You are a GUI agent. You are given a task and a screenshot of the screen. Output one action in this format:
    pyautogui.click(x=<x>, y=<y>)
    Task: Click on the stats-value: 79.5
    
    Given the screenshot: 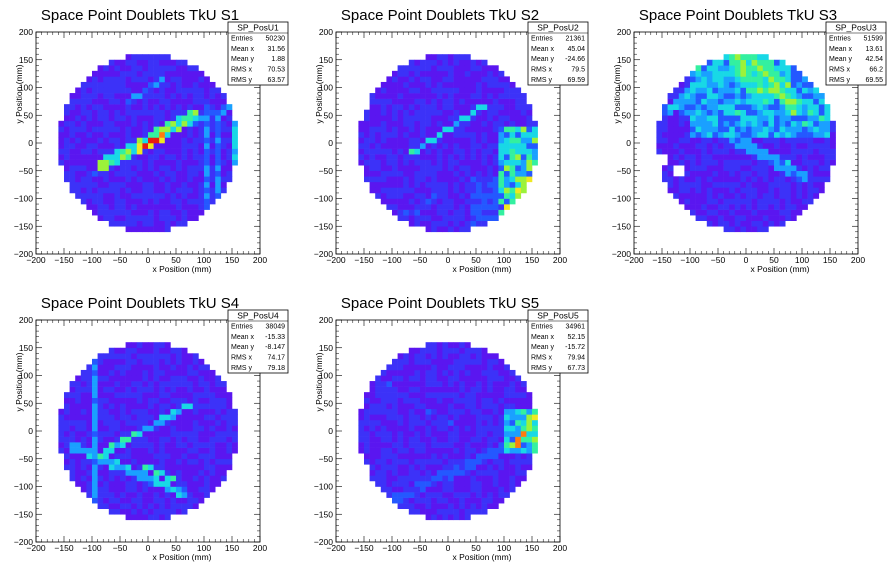 What is the action you would take?
    pyautogui.click(x=578, y=70)
    